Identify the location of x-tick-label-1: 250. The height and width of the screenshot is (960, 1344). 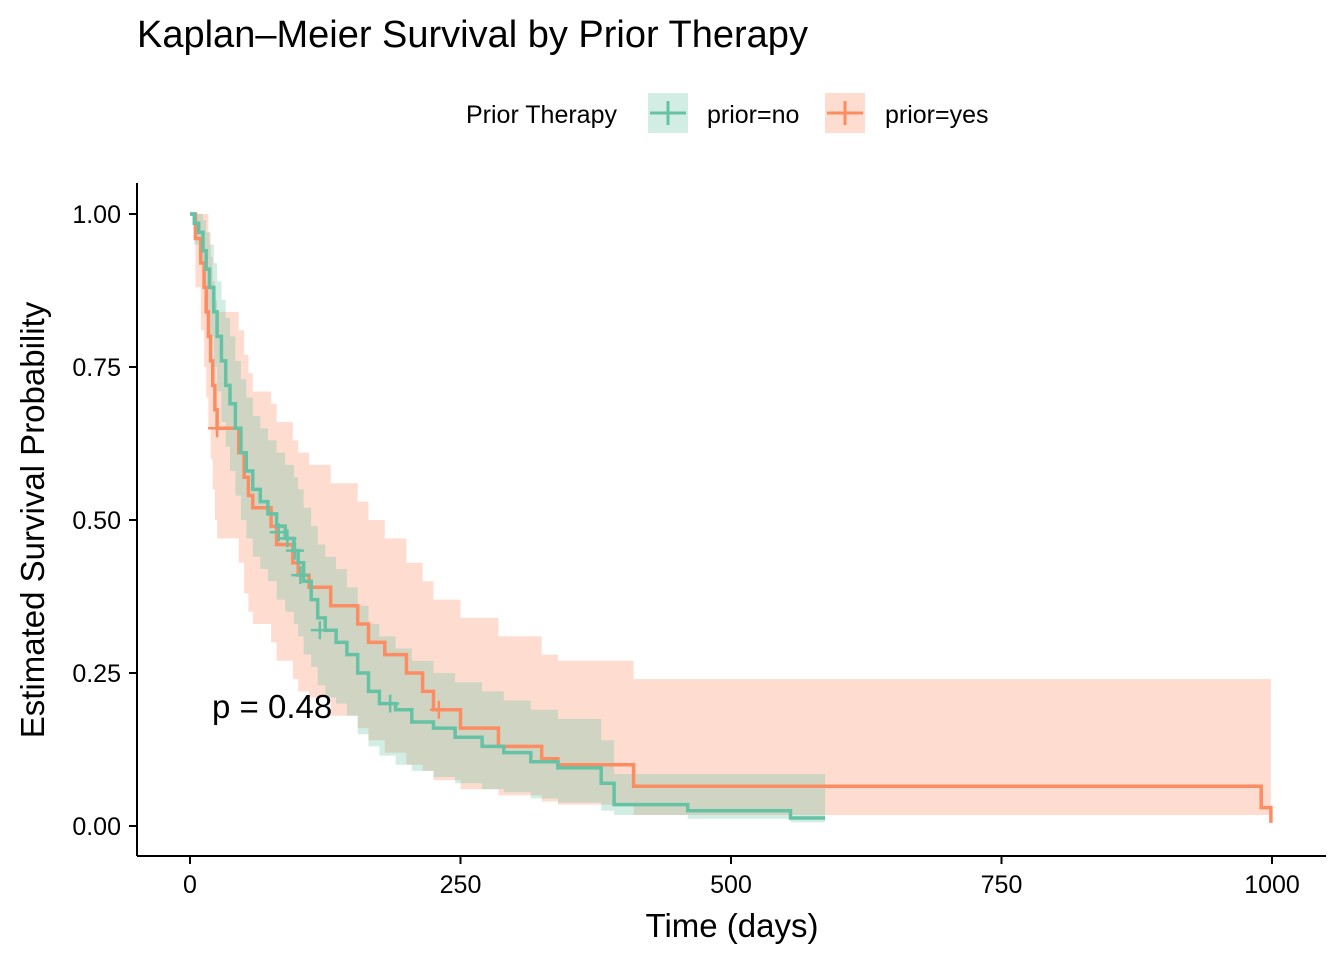
(461, 885).